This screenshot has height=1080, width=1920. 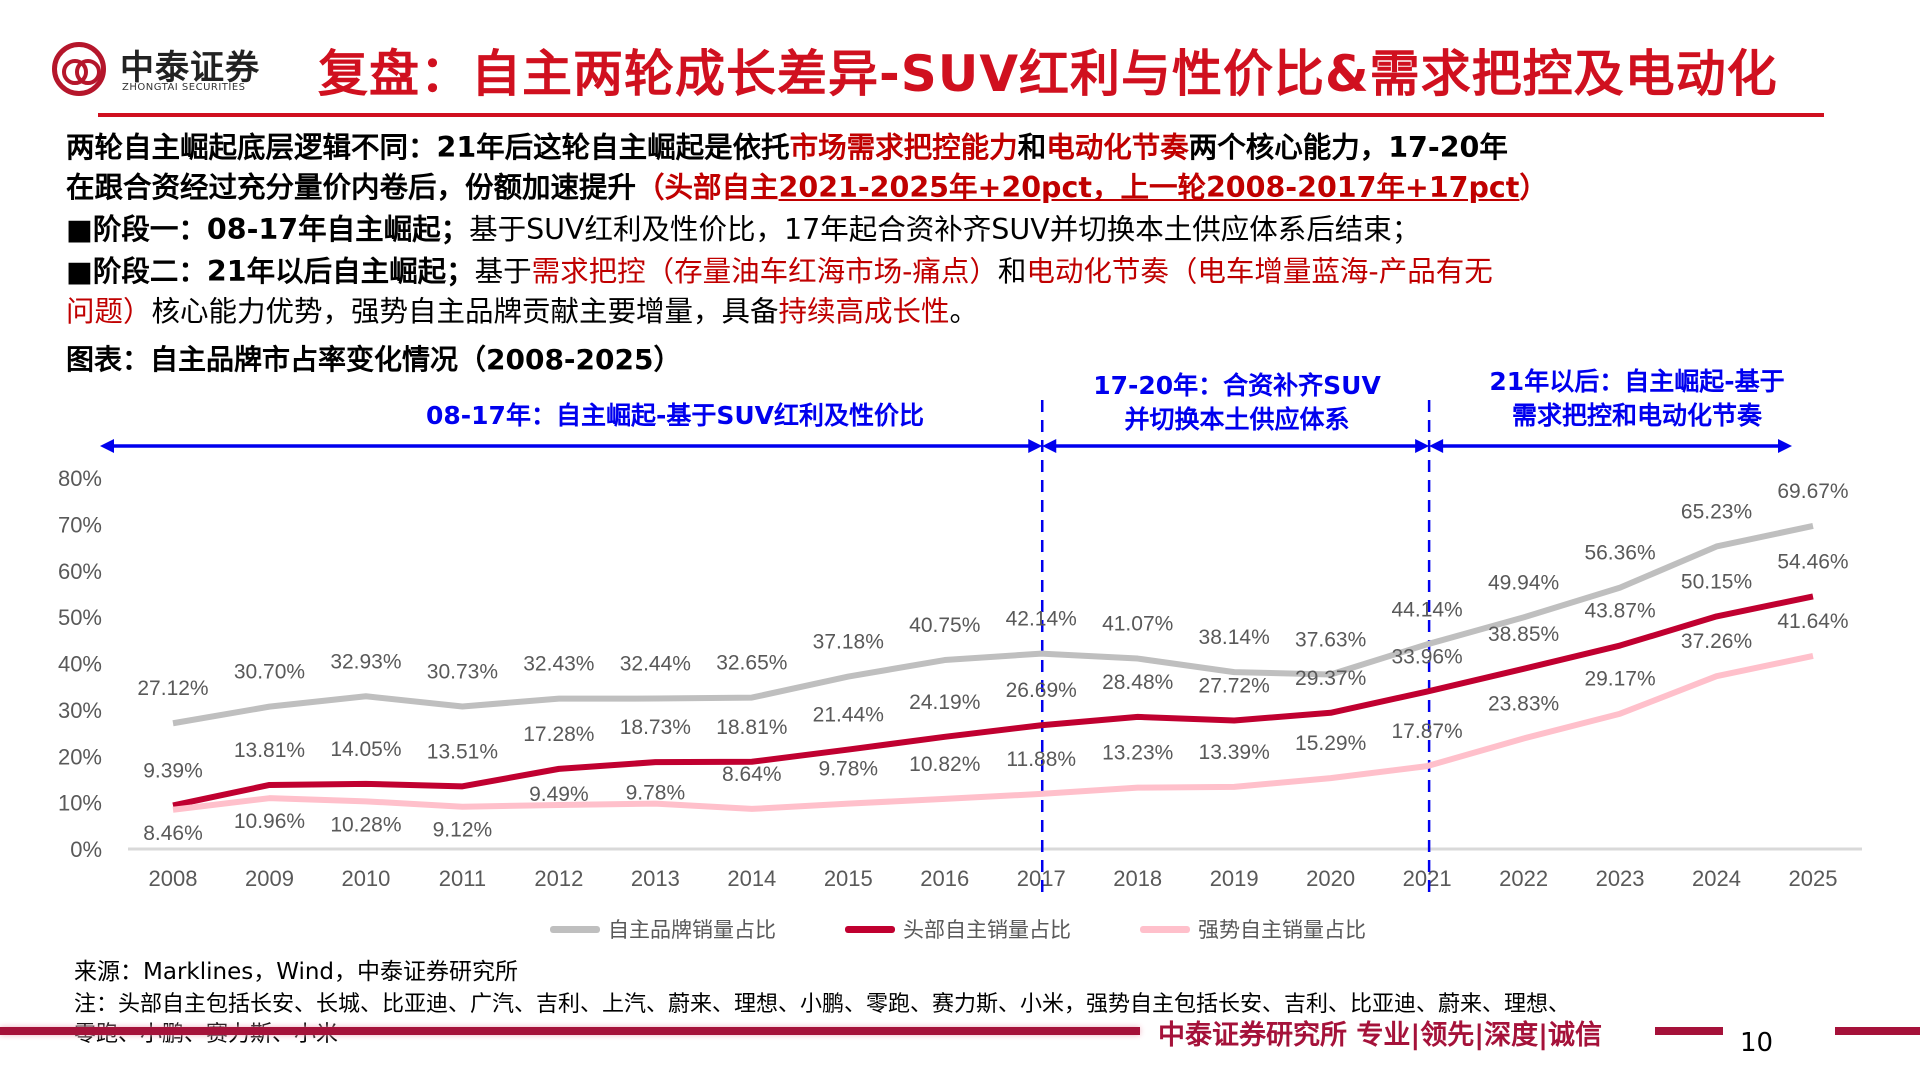 What do you see at coordinates (173, 833) in the screenshot?
I see `data-label: 8.46%` at bounding box center [173, 833].